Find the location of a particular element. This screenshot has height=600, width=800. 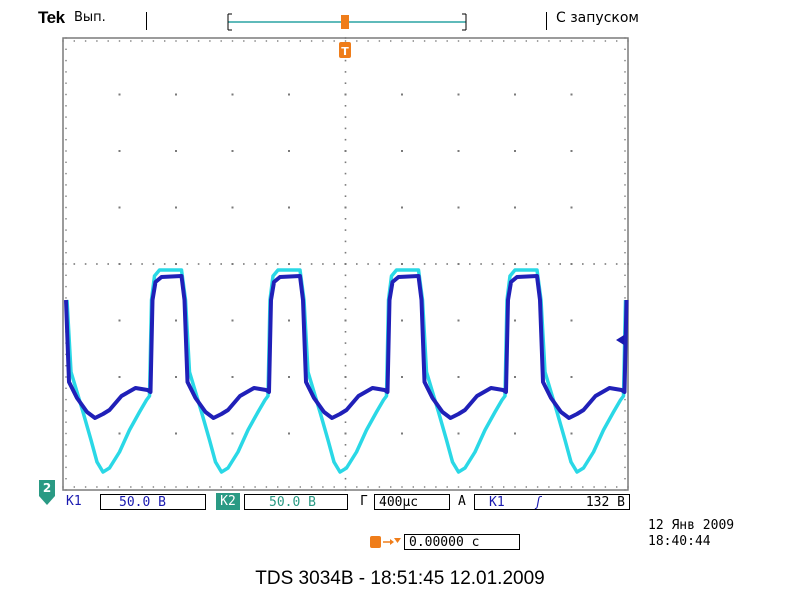

horizontal-position-value: 0.00000 с is located at coordinates (444, 542).